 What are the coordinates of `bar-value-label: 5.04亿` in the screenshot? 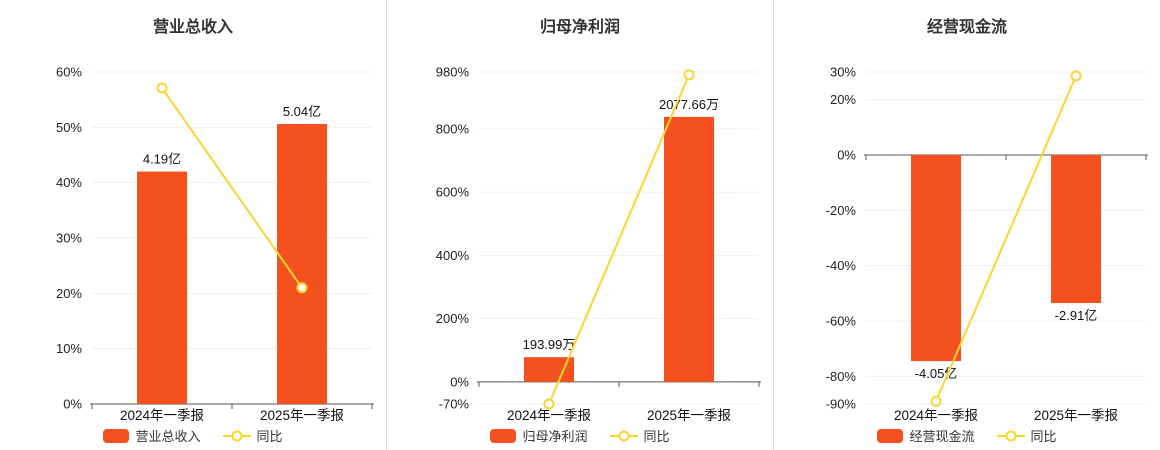 It's located at (302, 111).